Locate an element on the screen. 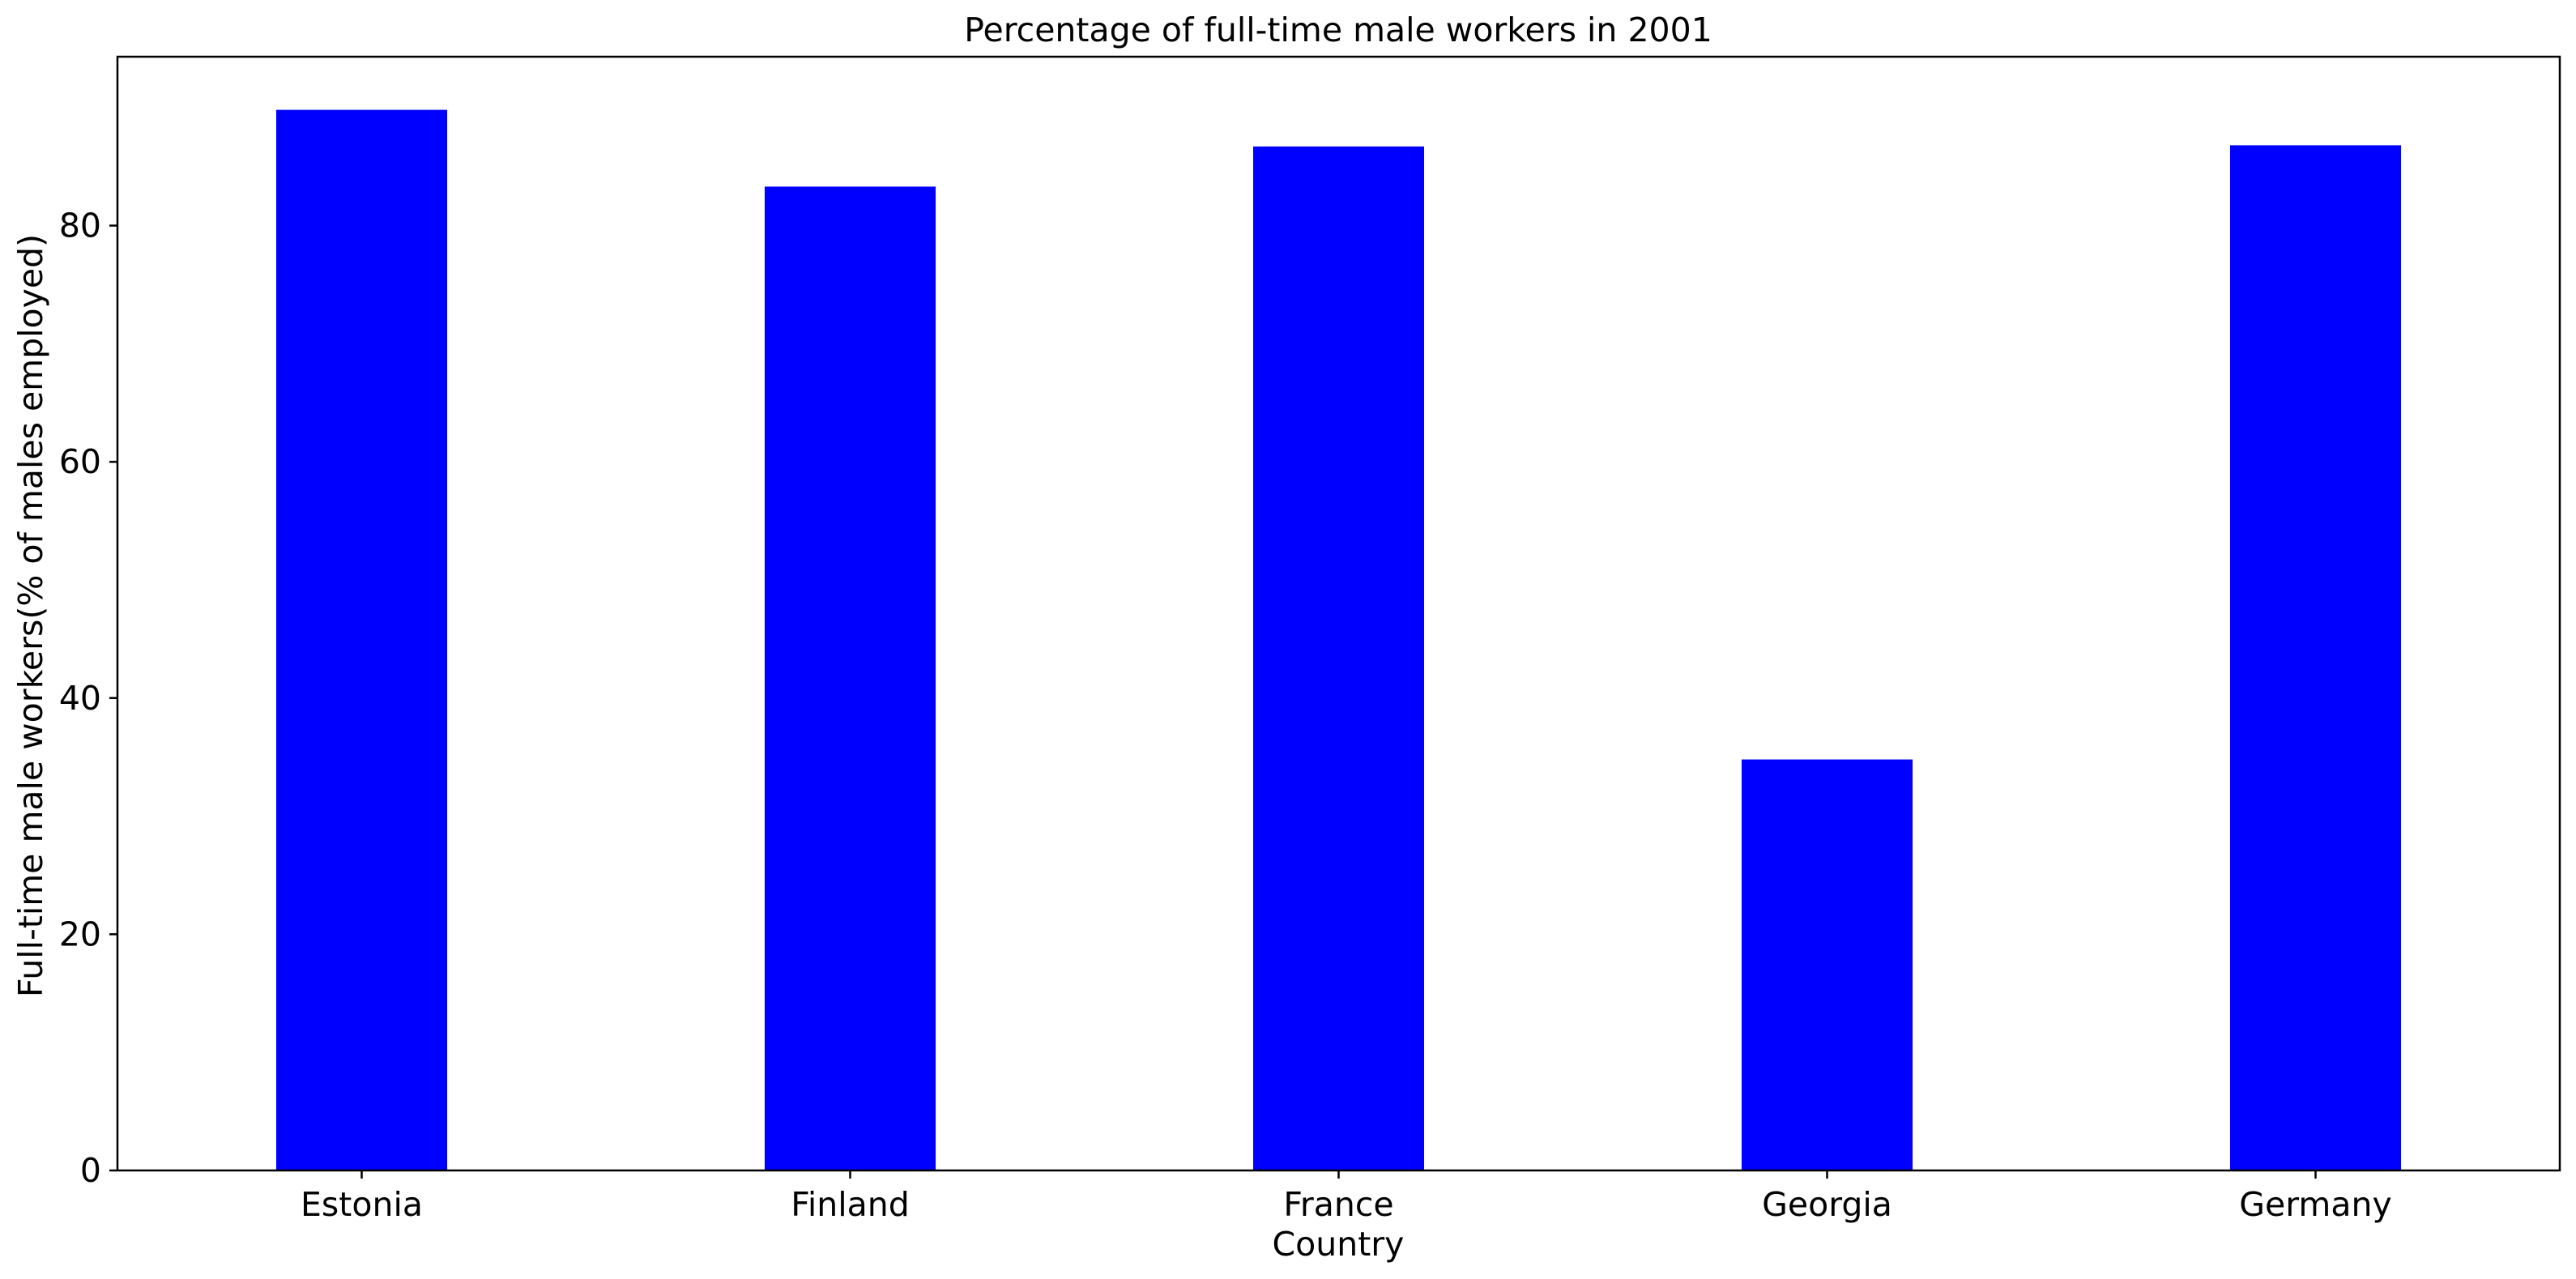 The height and width of the screenshot is (1279, 2576). x-tick-label: Finland is located at coordinates (850, 1204).